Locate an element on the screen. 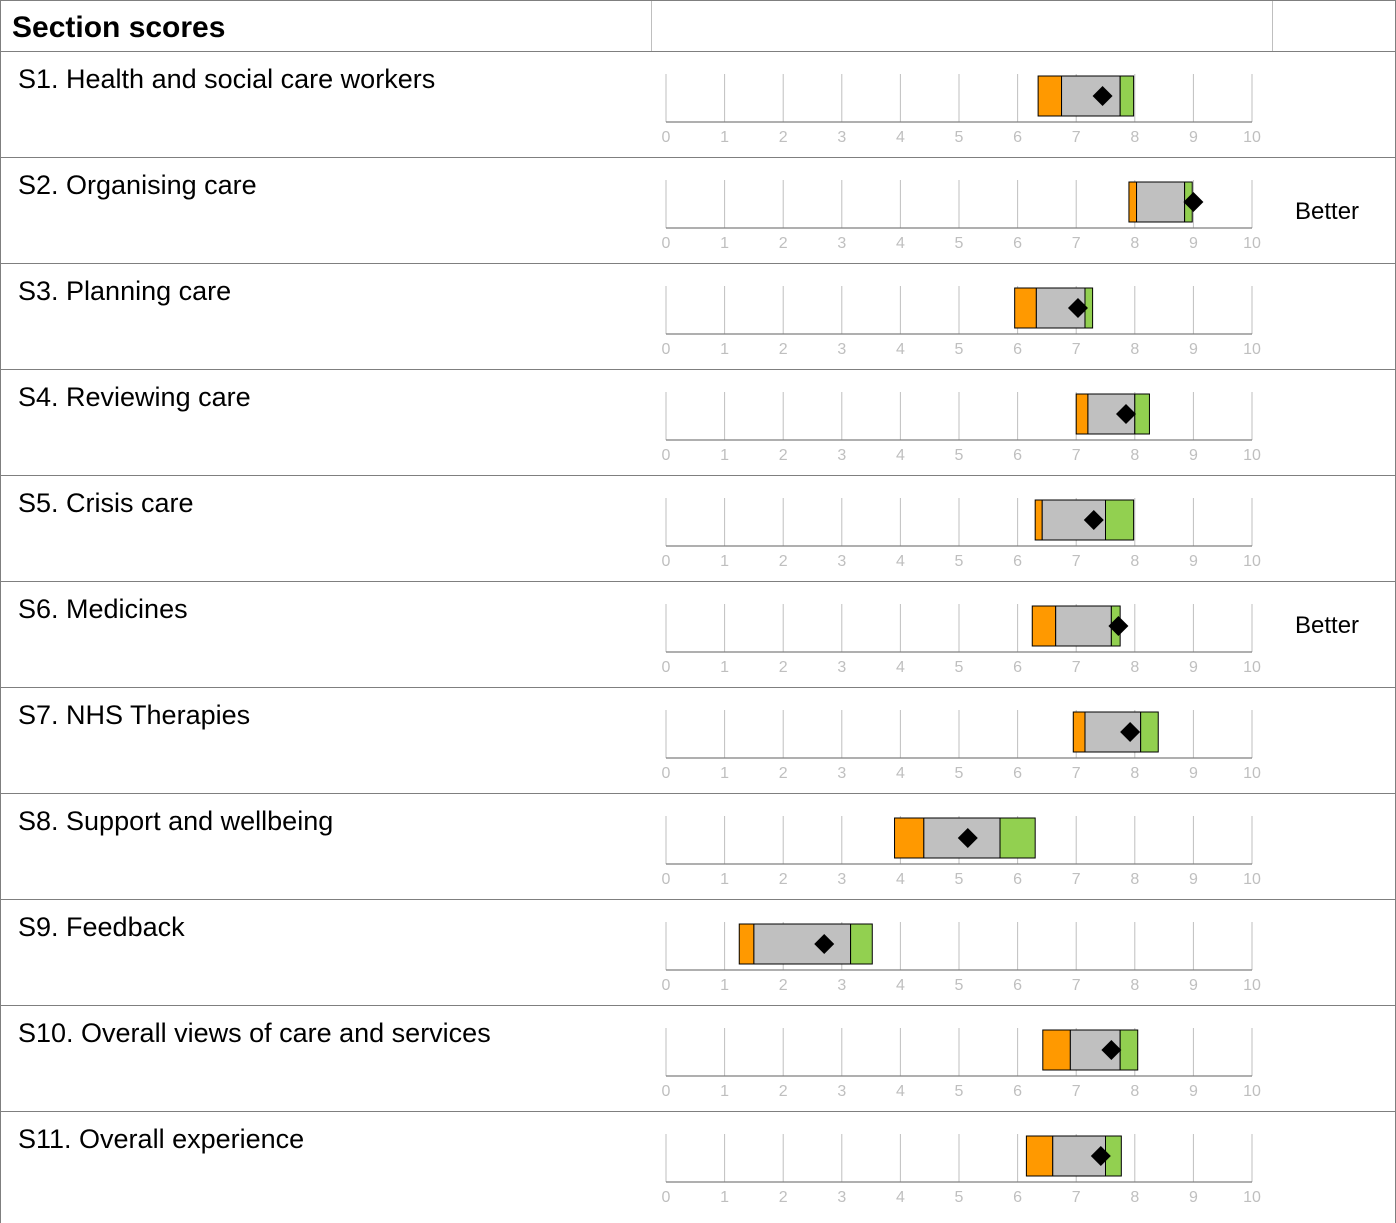  section-row: S11. Overall experience 0 1 2 3 4 5 6 7 8 9 10 is located at coordinates (698, 1164).